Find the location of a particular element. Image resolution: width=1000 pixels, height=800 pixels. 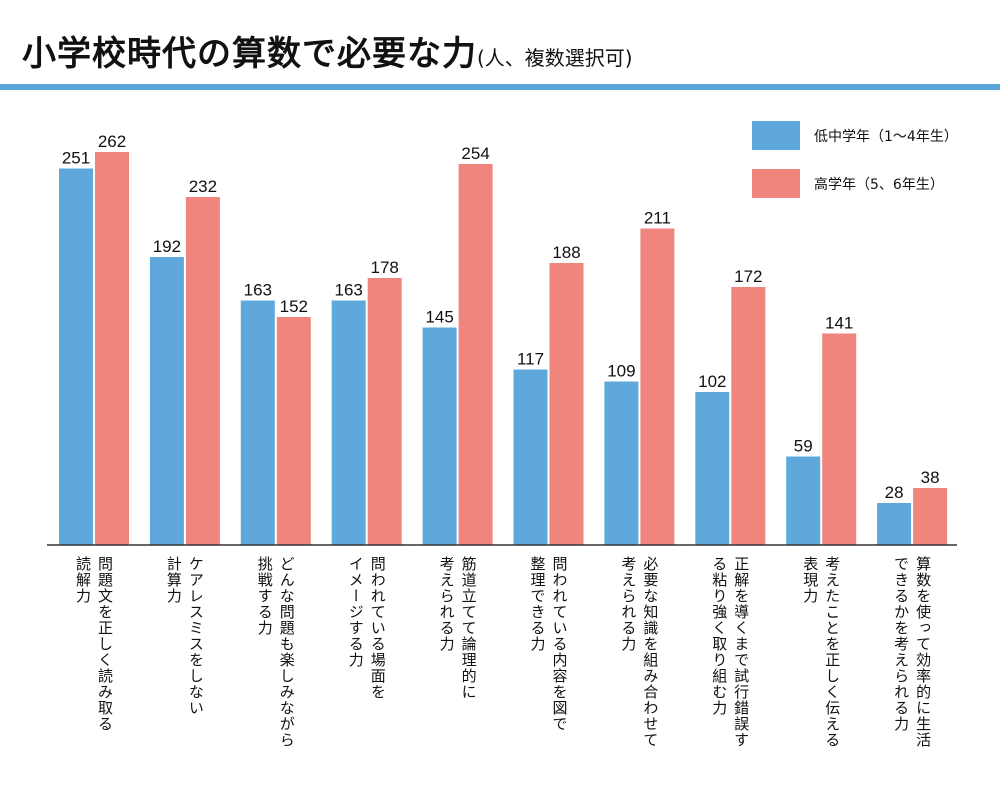

category-label-6: 問われている内容を図で 整理できる力 is located at coordinates (548, 644).